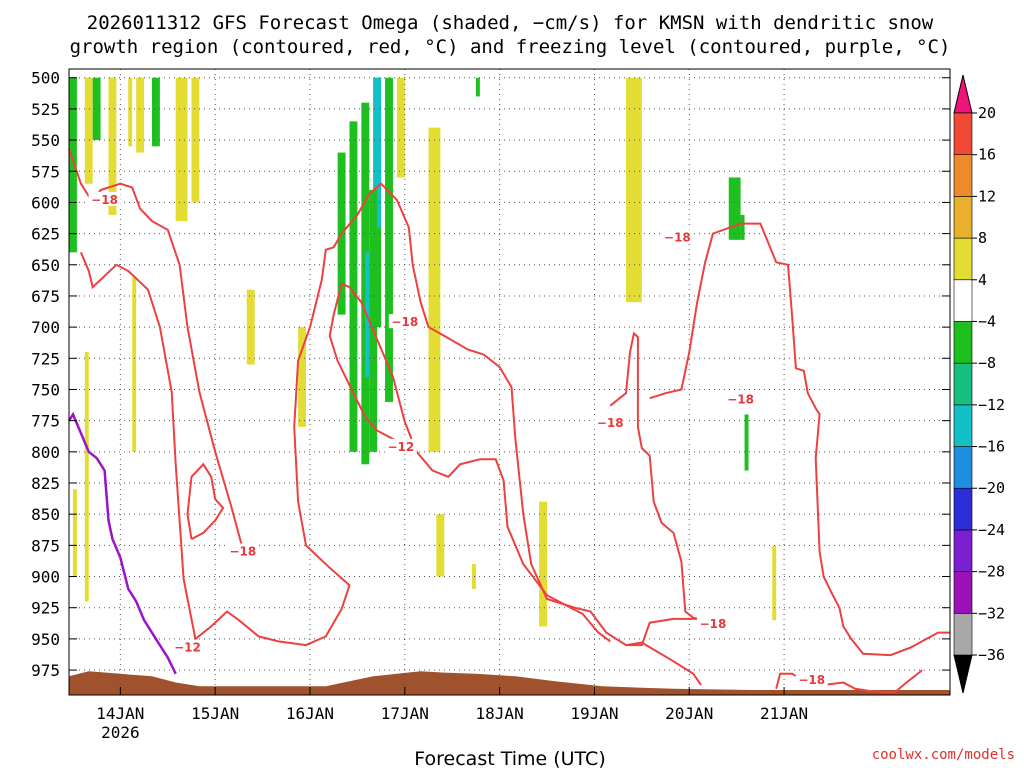 The width and height of the screenshot is (1024, 768). I want to click on y-tick-label-10: 750, so click(45, 389).